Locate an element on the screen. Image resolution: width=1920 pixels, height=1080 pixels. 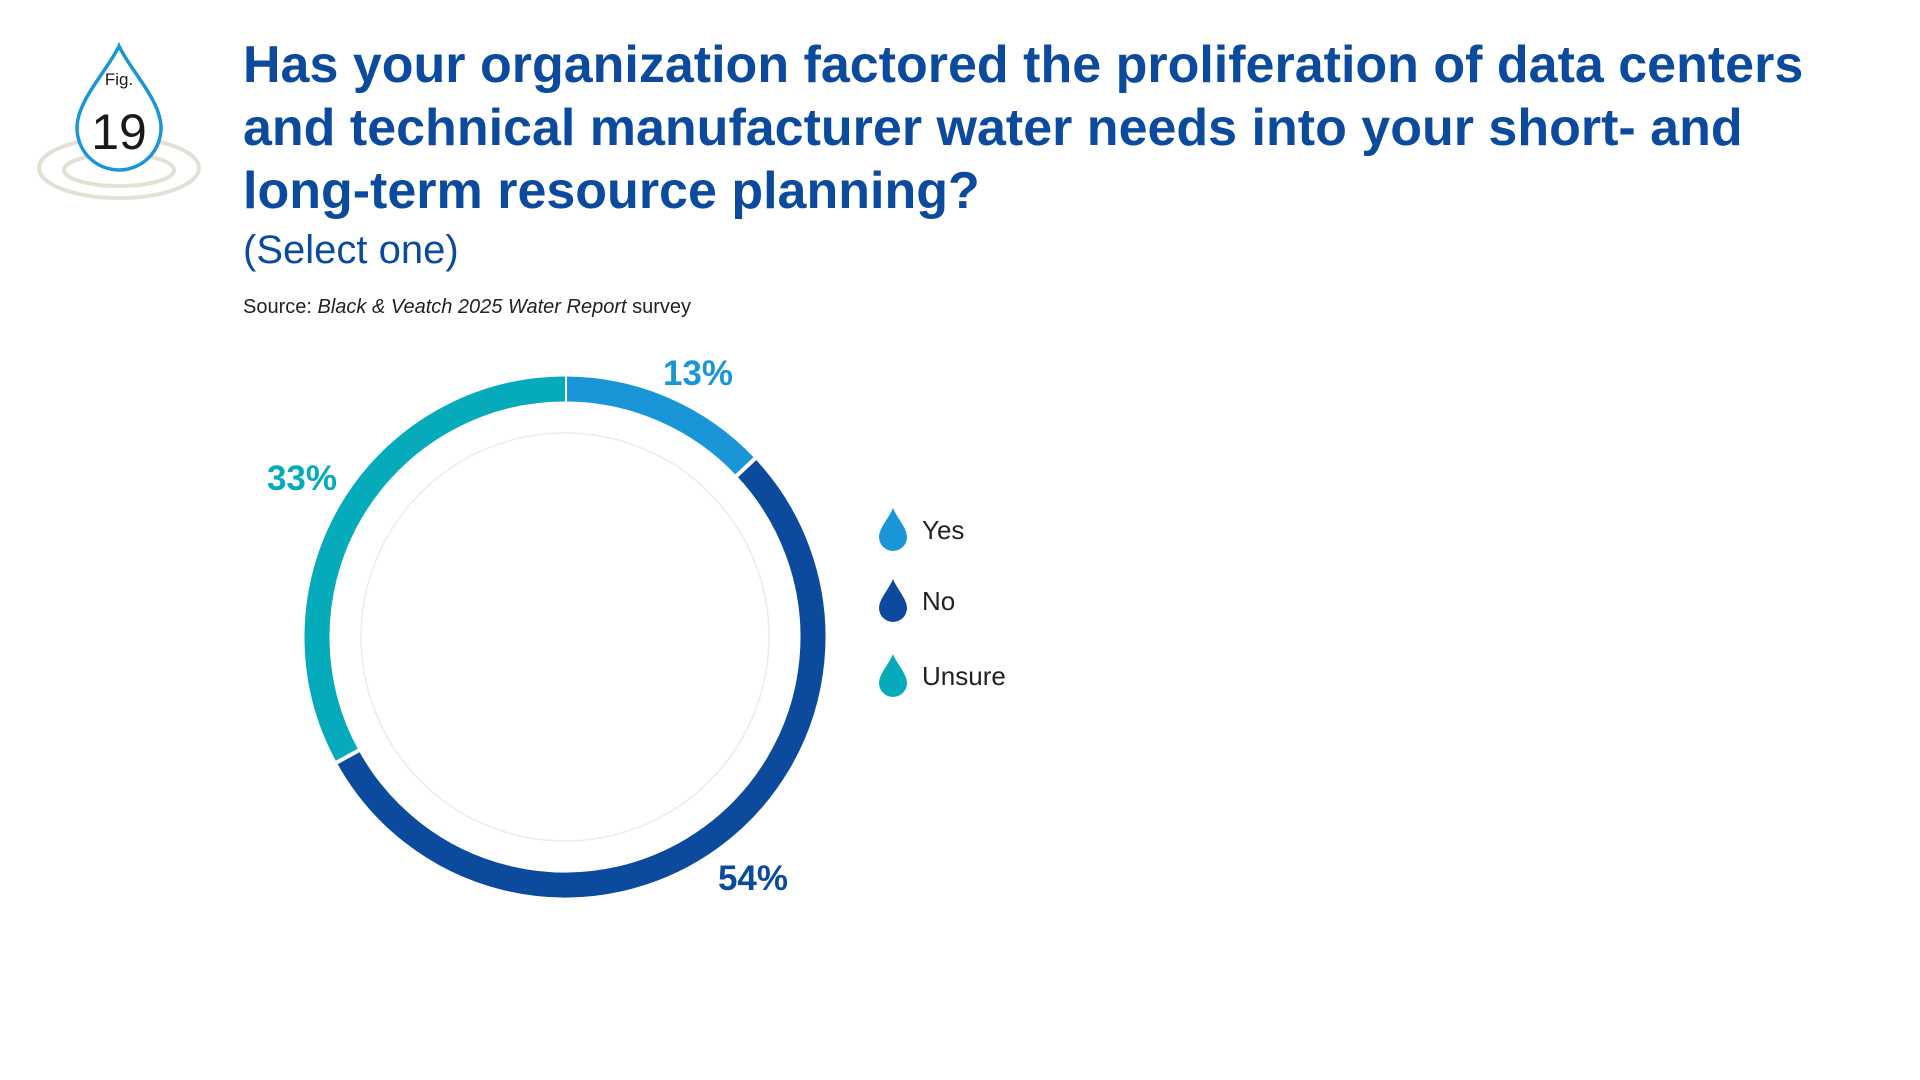
legend-item-no: No is located at coordinates (917, 600).